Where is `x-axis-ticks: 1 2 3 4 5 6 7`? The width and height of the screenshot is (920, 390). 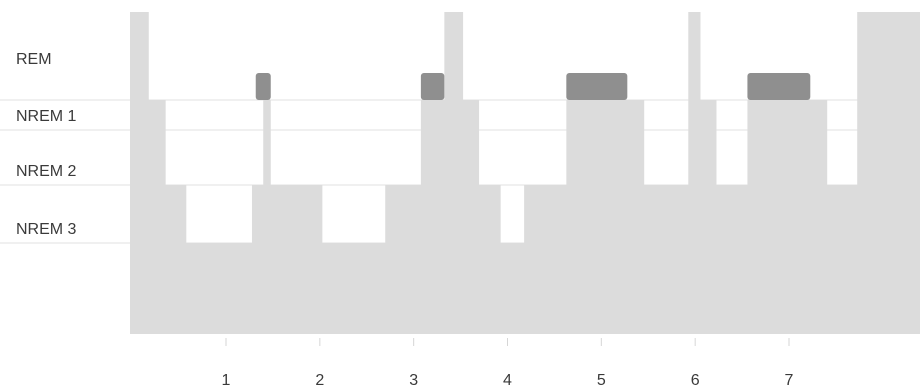 x-axis-ticks: 1 2 3 4 5 6 7 is located at coordinates (508, 363).